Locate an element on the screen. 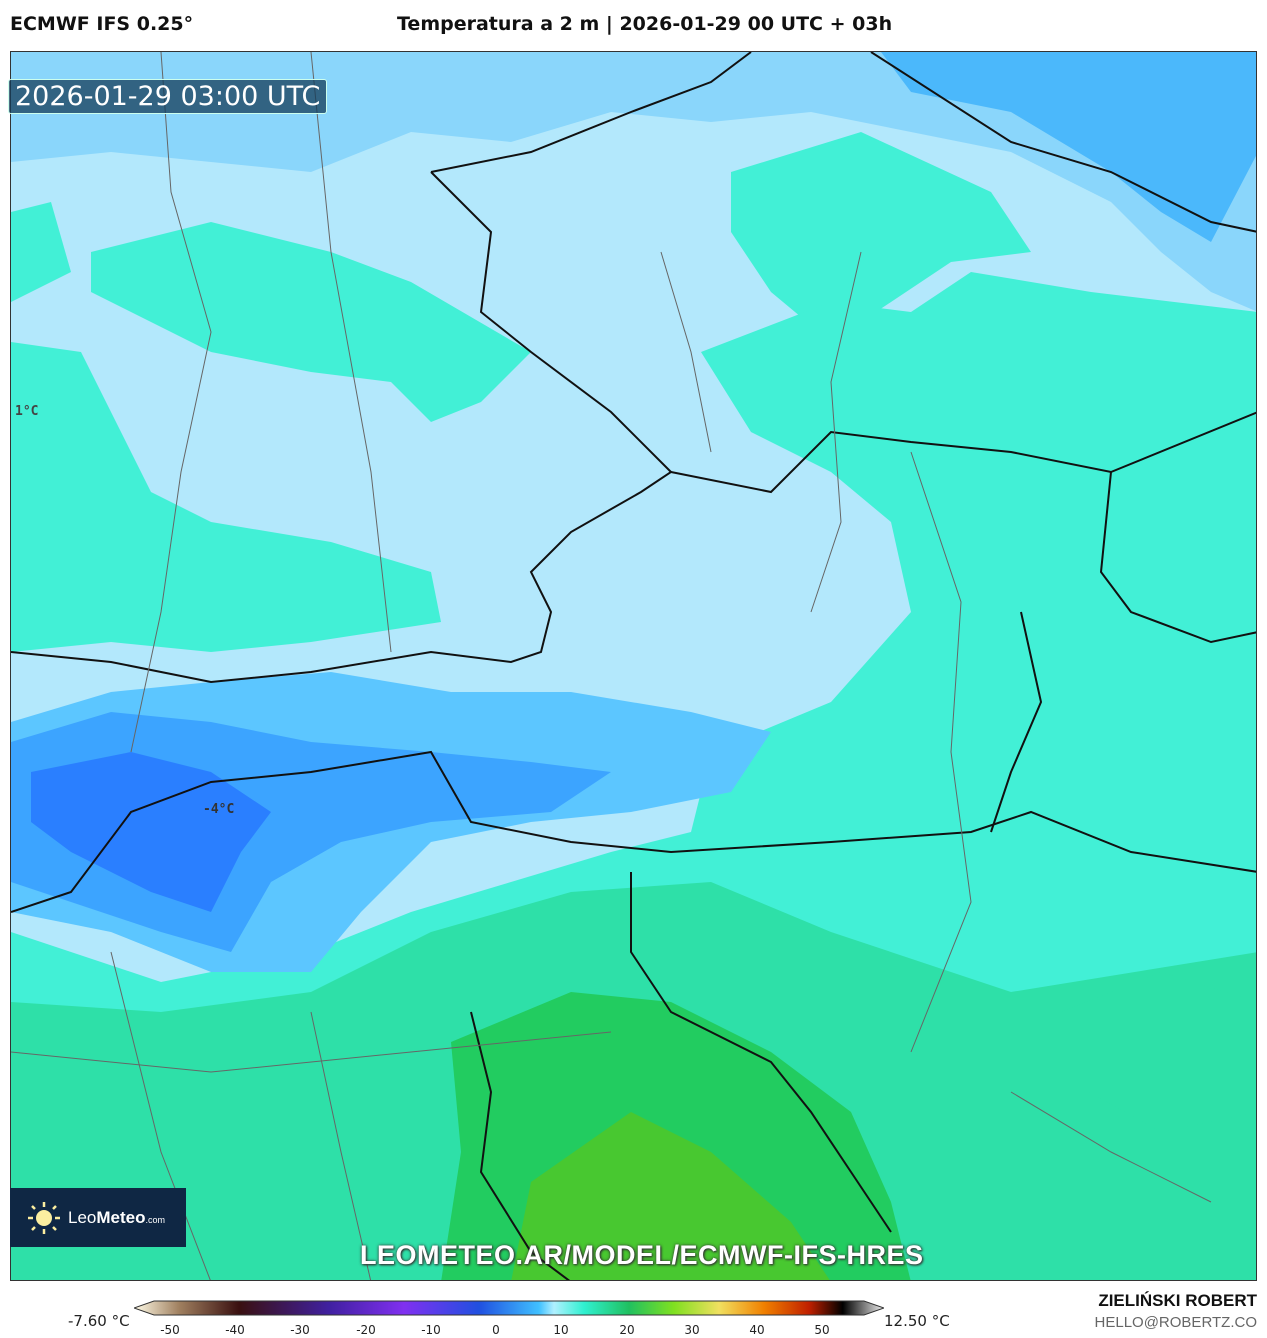  colorbar is located at coordinates (509, 1308).